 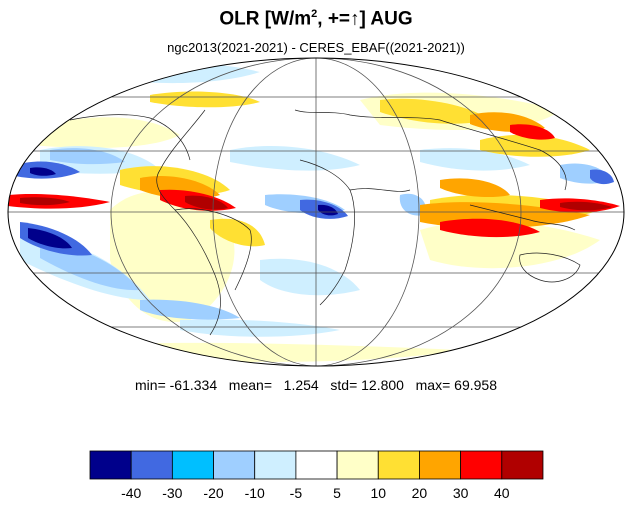 I want to click on title-text-suffix: ] AUG, so click(x=386, y=19).